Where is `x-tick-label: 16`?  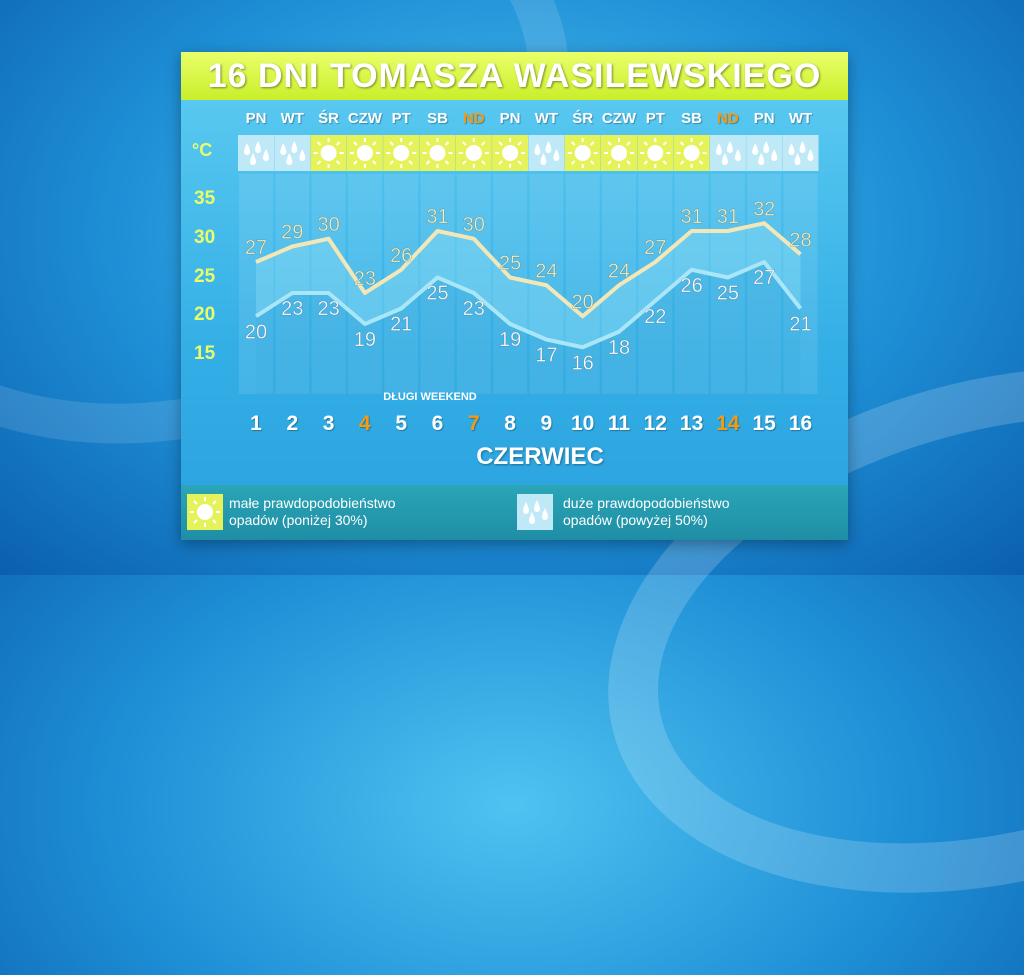
x-tick-label: 16 is located at coordinates (800, 423).